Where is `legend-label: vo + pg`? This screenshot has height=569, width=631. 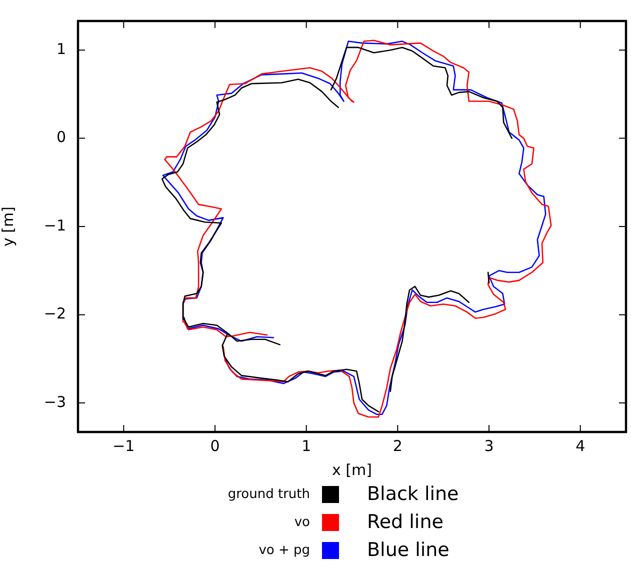 legend-label: vo + pg is located at coordinates (284, 550).